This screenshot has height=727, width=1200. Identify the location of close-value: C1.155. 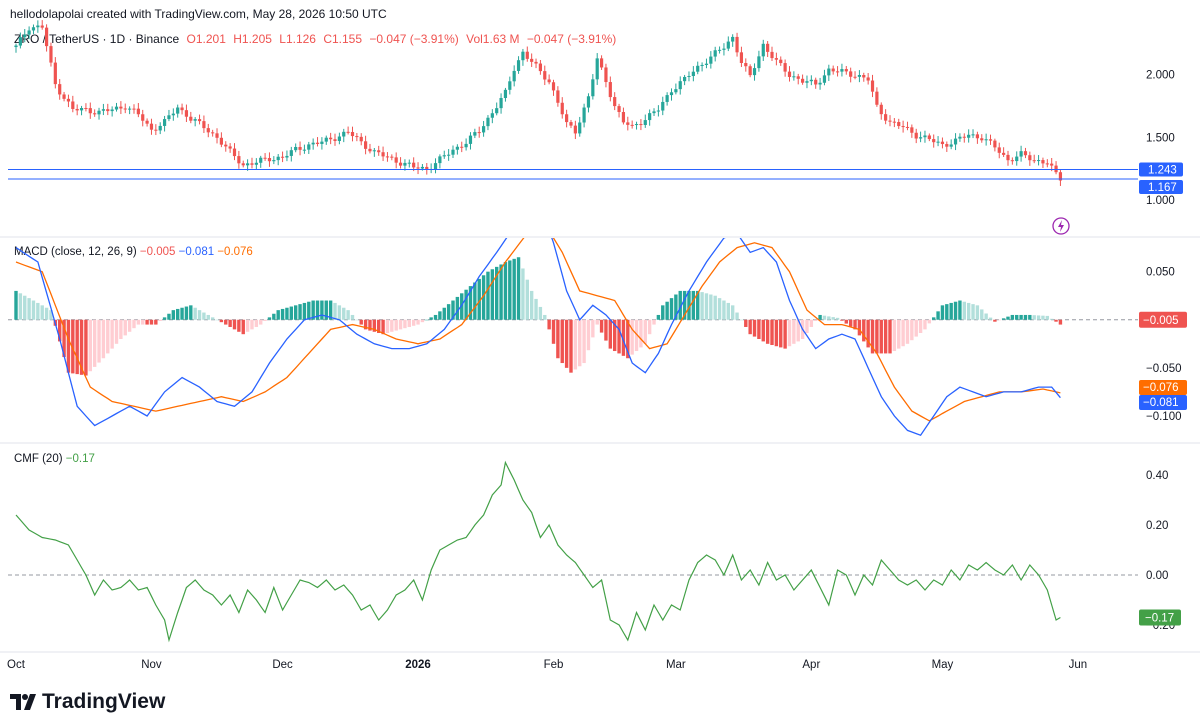
(343, 39).